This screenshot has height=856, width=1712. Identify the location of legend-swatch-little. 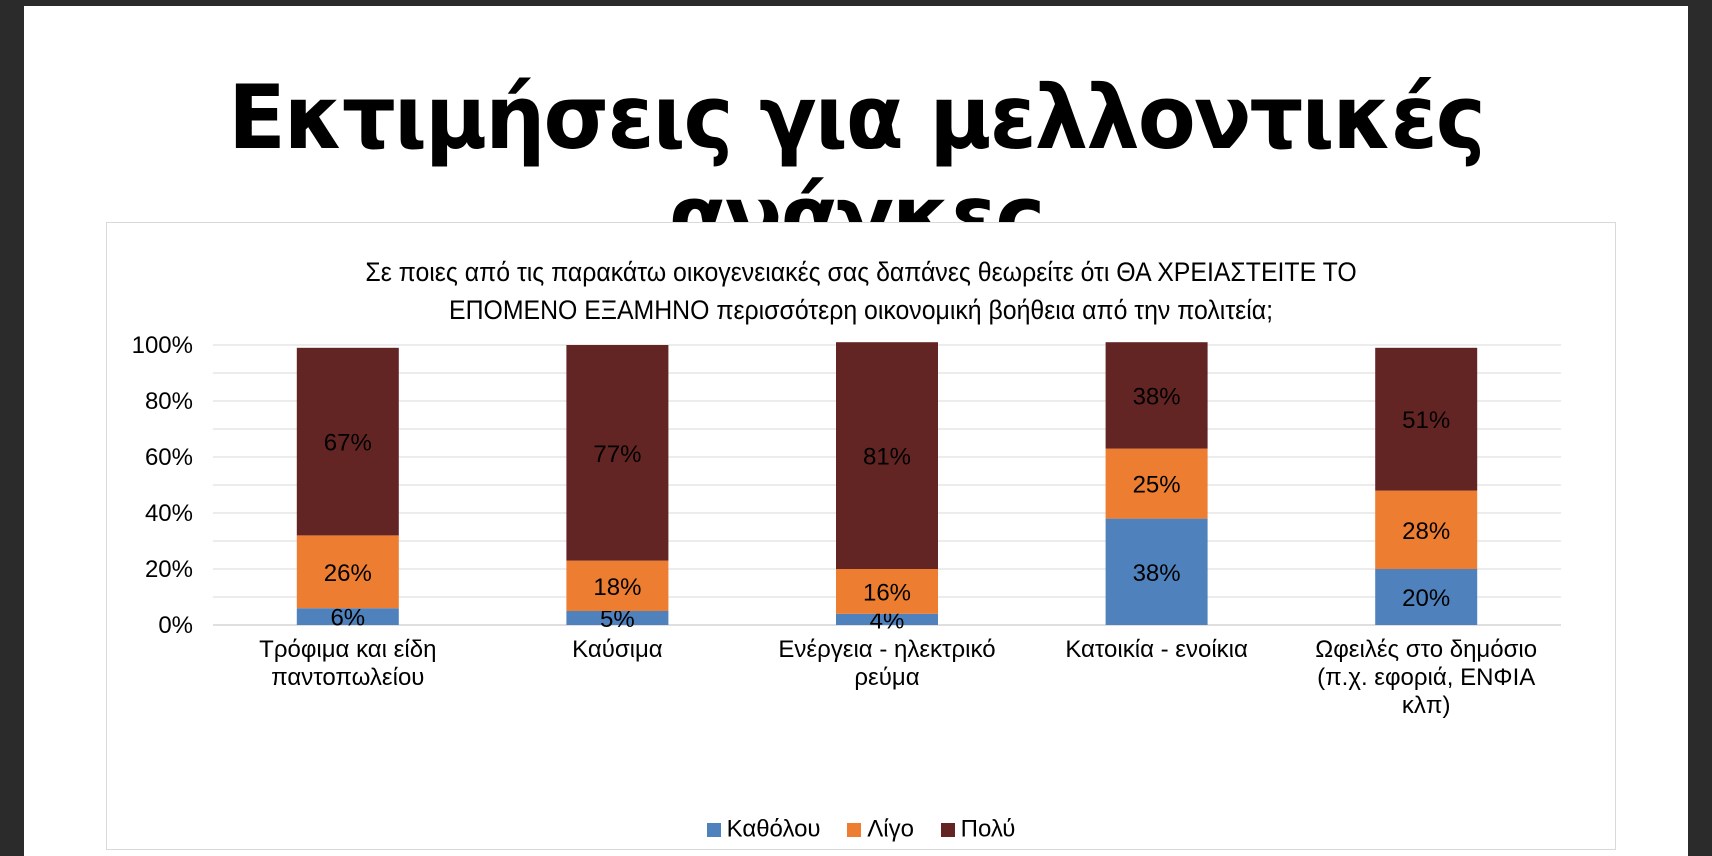
(854, 829).